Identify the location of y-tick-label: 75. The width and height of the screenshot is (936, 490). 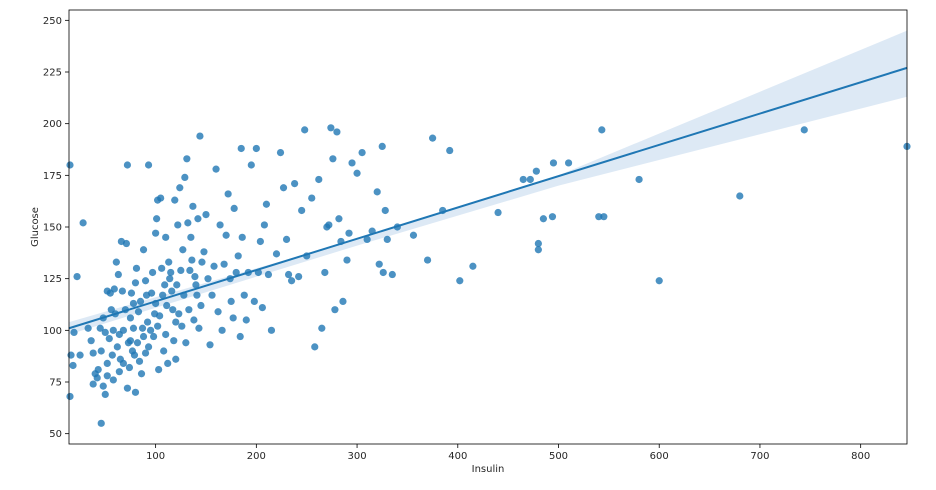
(55, 383).